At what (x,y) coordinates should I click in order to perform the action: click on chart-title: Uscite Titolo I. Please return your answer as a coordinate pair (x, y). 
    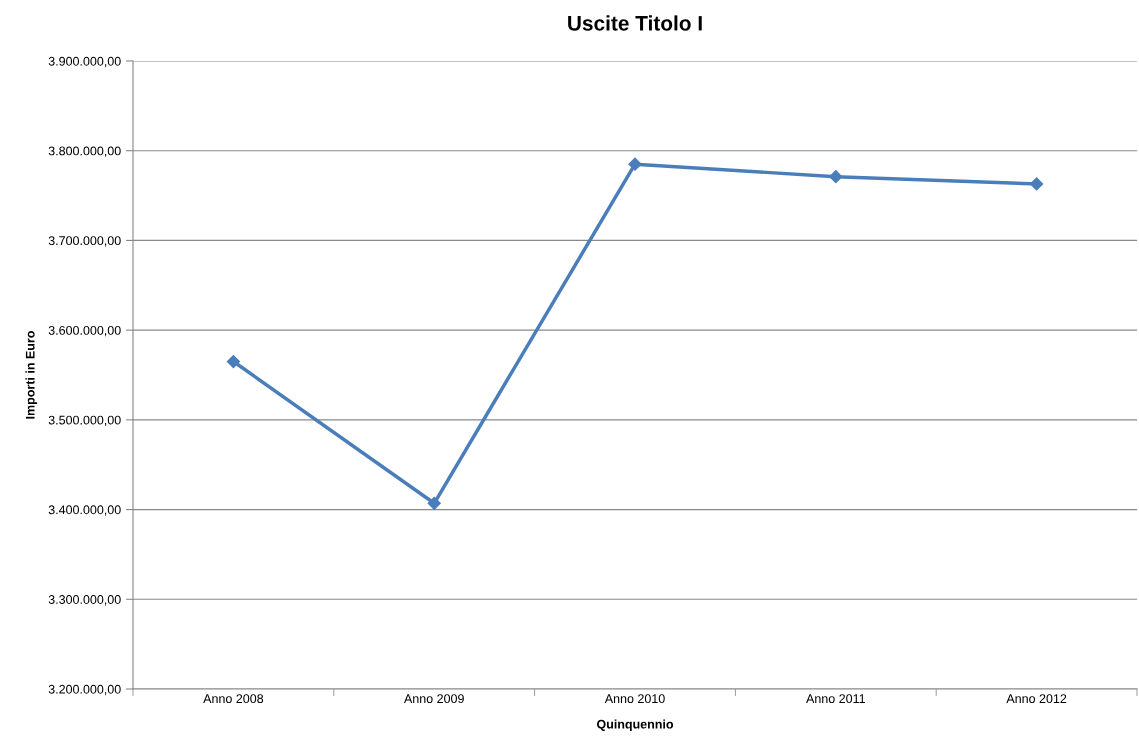
    Looking at the image, I should click on (635, 23).